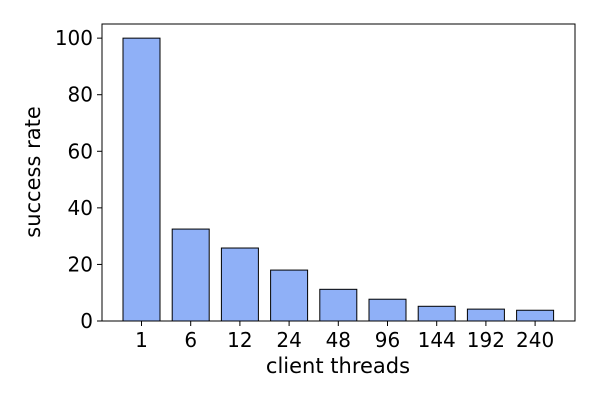 The width and height of the screenshot is (600, 405). What do you see at coordinates (86, 321) in the screenshot?
I see `y-tick-label: 0` at bounding box center [86, 321].